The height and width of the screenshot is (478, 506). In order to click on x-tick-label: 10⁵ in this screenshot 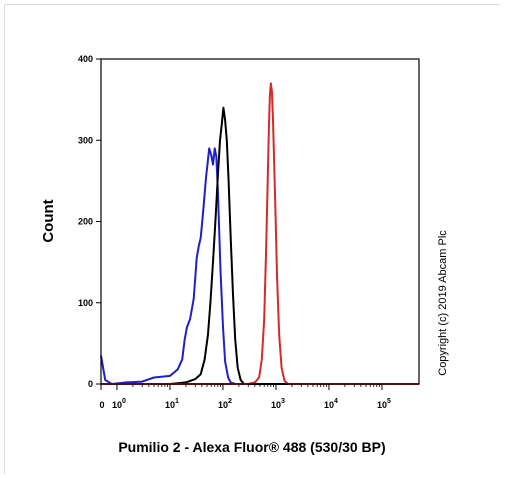, I will do `click(384, 404)`.